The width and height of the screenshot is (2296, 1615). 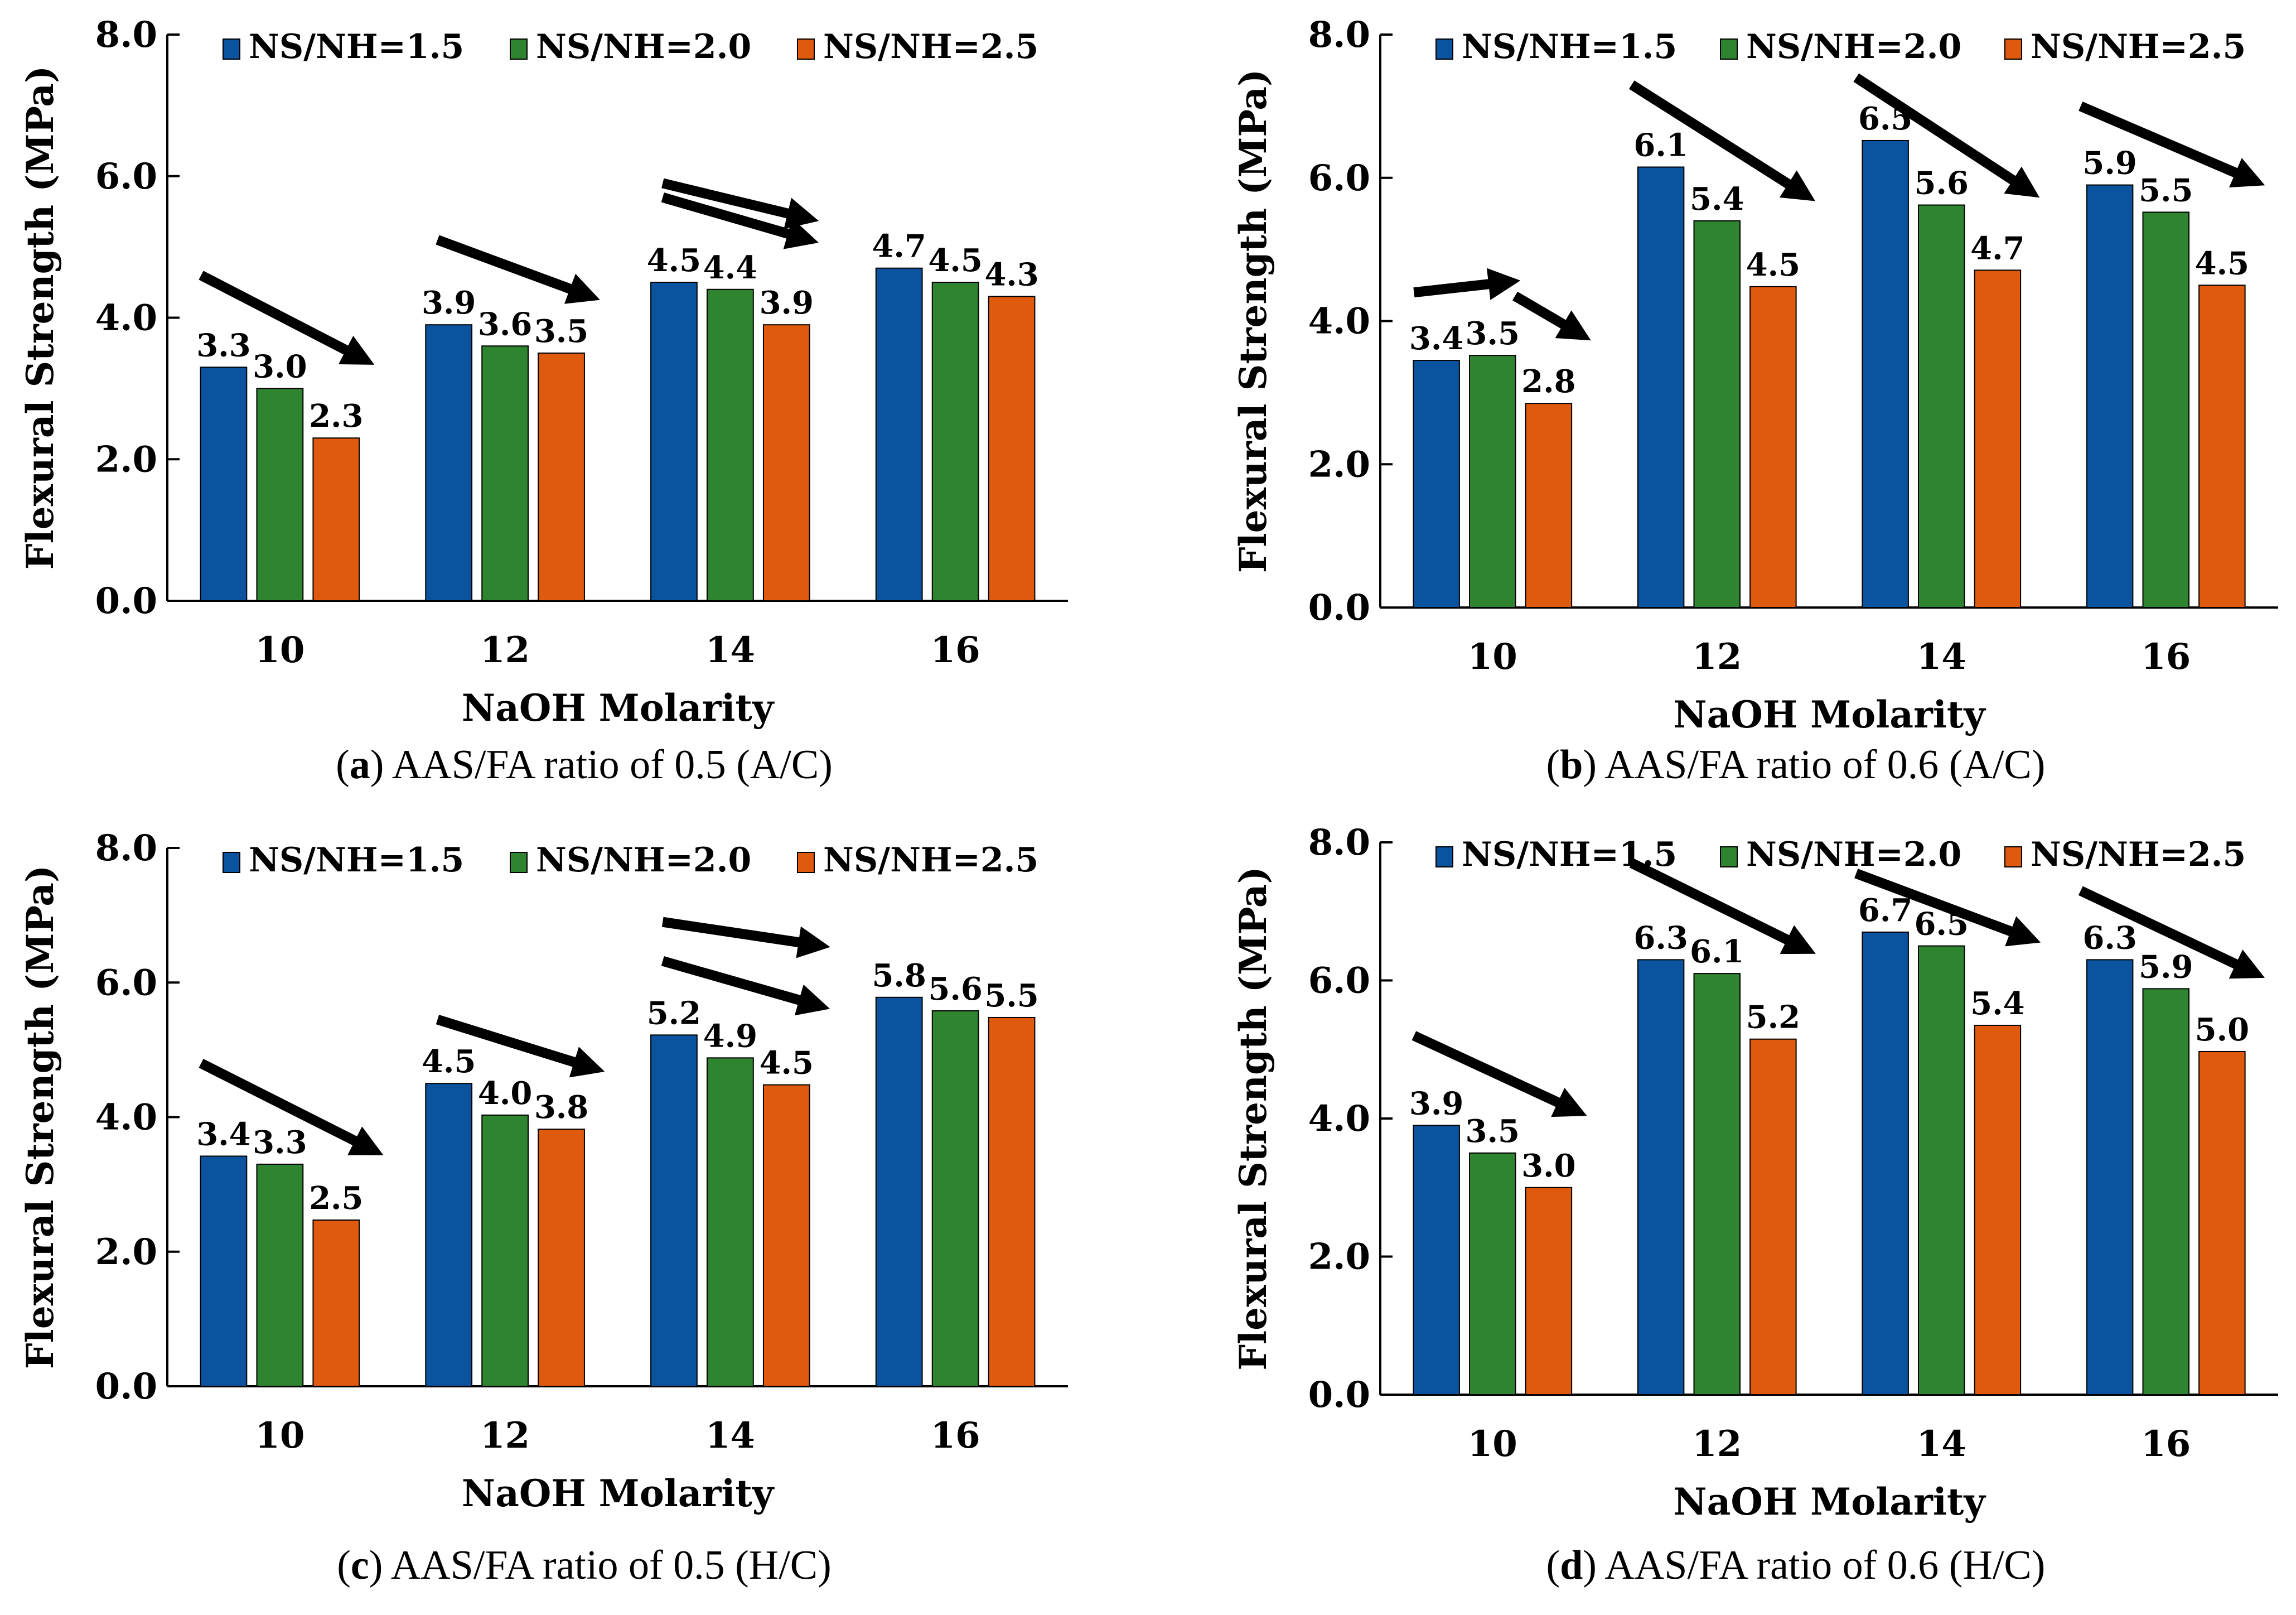 I want to click on data-label: 4.4, so click(x=730, y=267).